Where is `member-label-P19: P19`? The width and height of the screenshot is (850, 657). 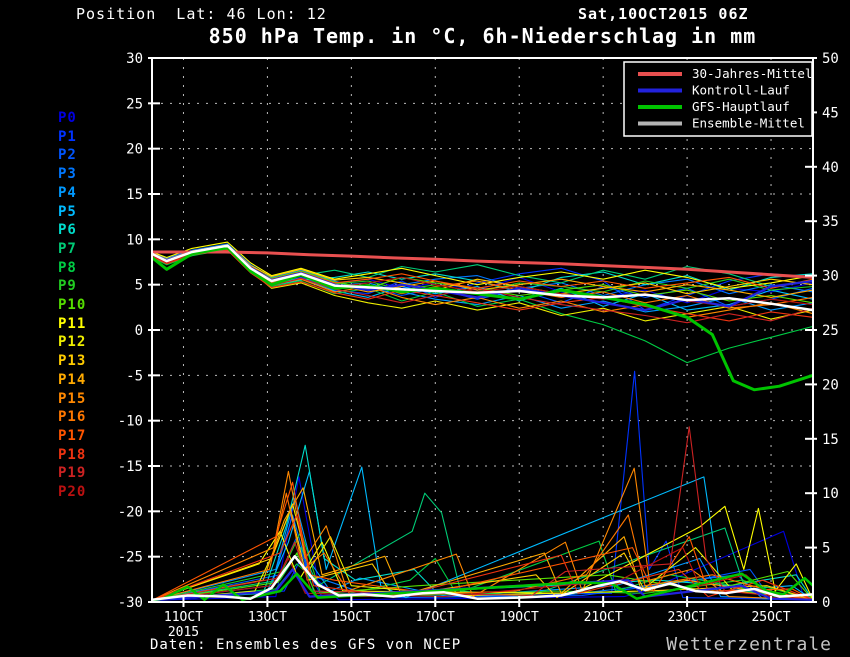
member-label-P19: P19 is located at coordinates (72, 473).